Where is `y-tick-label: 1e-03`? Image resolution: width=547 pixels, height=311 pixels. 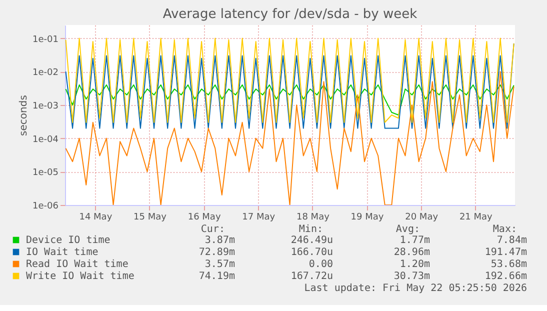
y-tick-label: 1e-03 is located at coordinates (45, 106).